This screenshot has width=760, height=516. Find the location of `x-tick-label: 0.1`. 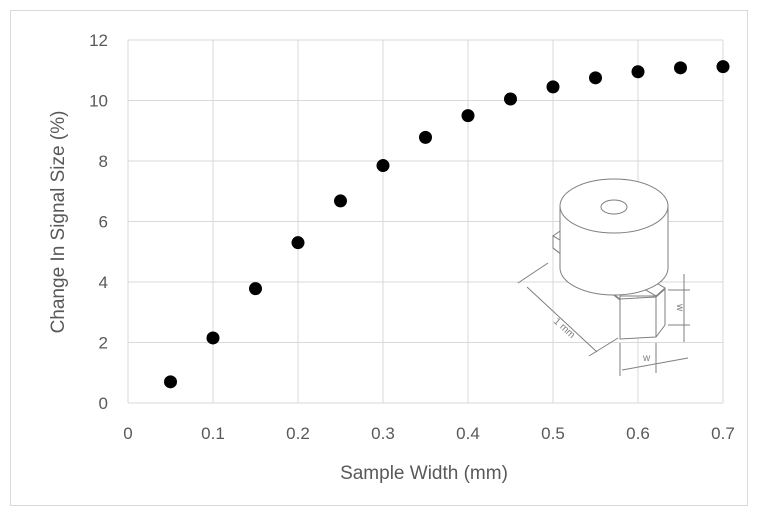

x-tick-label: 0.1 is located at coordinates (213, 433).